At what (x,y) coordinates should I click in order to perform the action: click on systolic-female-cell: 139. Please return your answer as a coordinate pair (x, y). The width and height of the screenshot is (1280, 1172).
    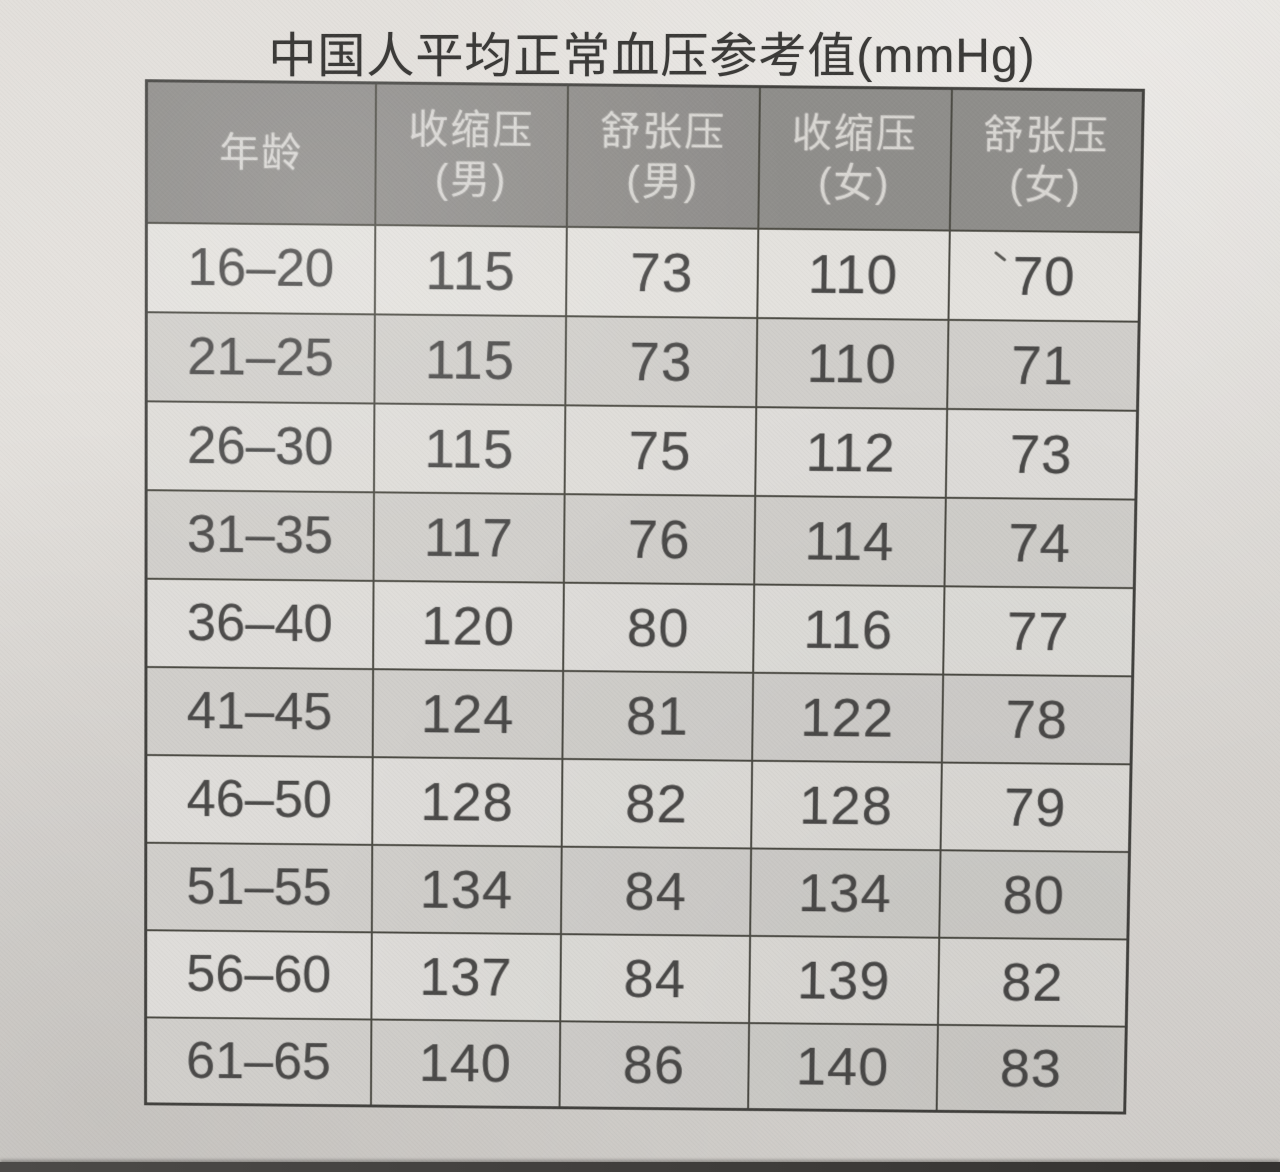
    Looking at the image, I should click on (843, 980).